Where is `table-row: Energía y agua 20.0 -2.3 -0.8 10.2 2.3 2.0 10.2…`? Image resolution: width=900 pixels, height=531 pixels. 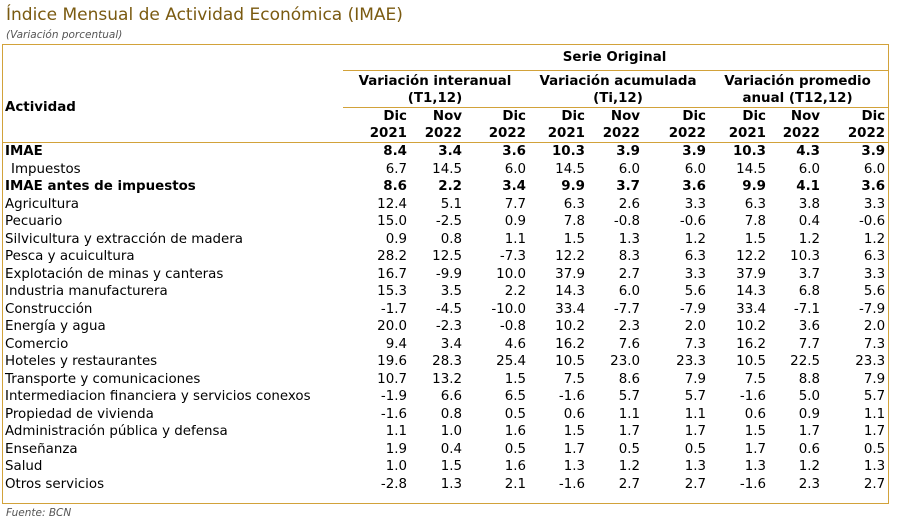 table-row: Energía y agua 20.0 -2.3 -0.8 10.2 2.3 2.0 10.2… is located at coordinates (445, 327).